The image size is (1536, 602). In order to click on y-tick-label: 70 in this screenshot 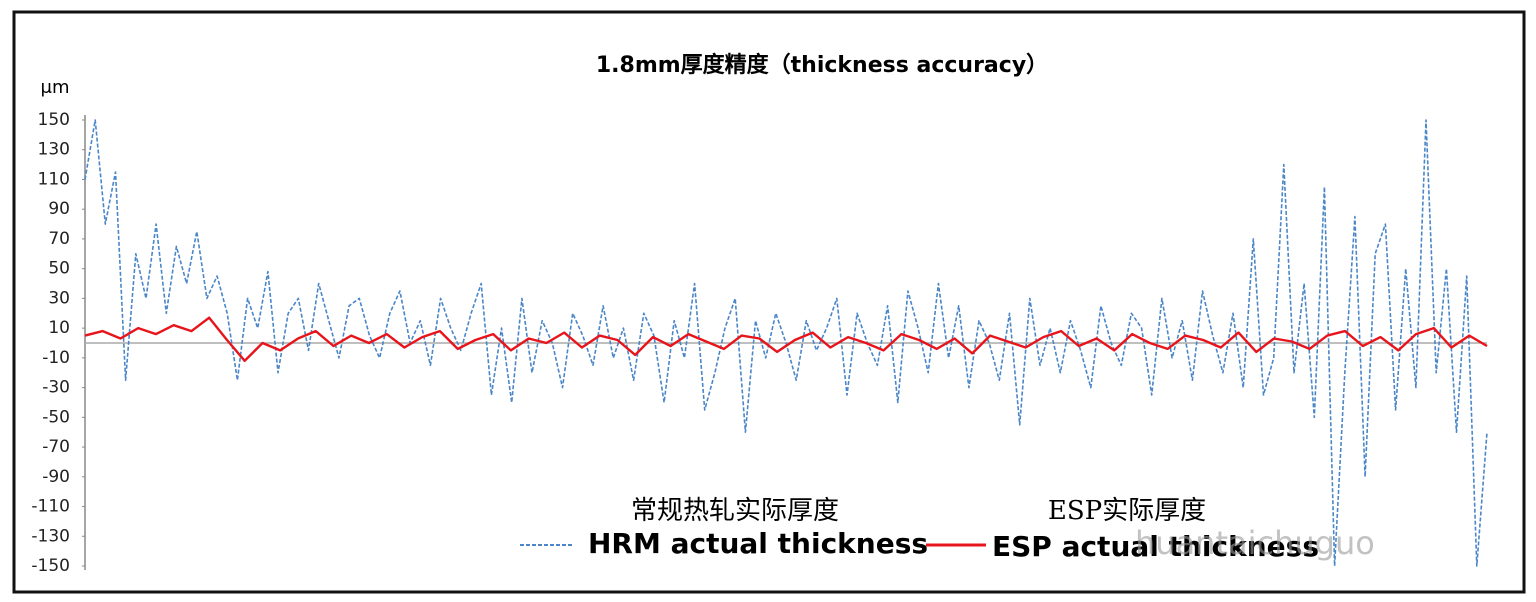, I will do `click(59, 239)`.